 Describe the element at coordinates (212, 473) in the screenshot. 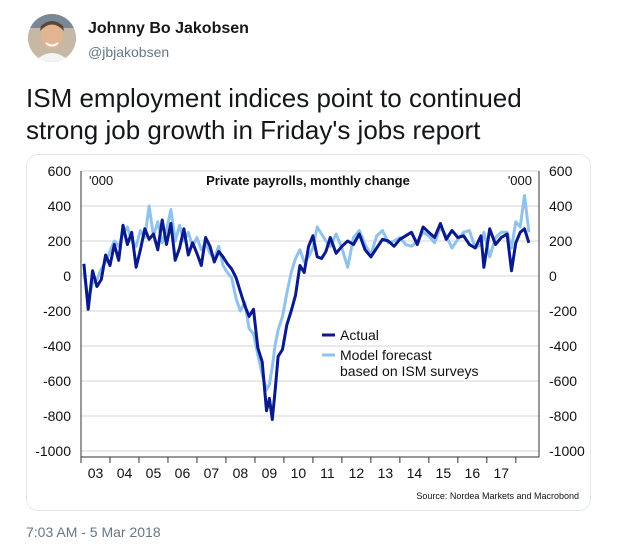

I see `x-tick-label: 07` at that location.